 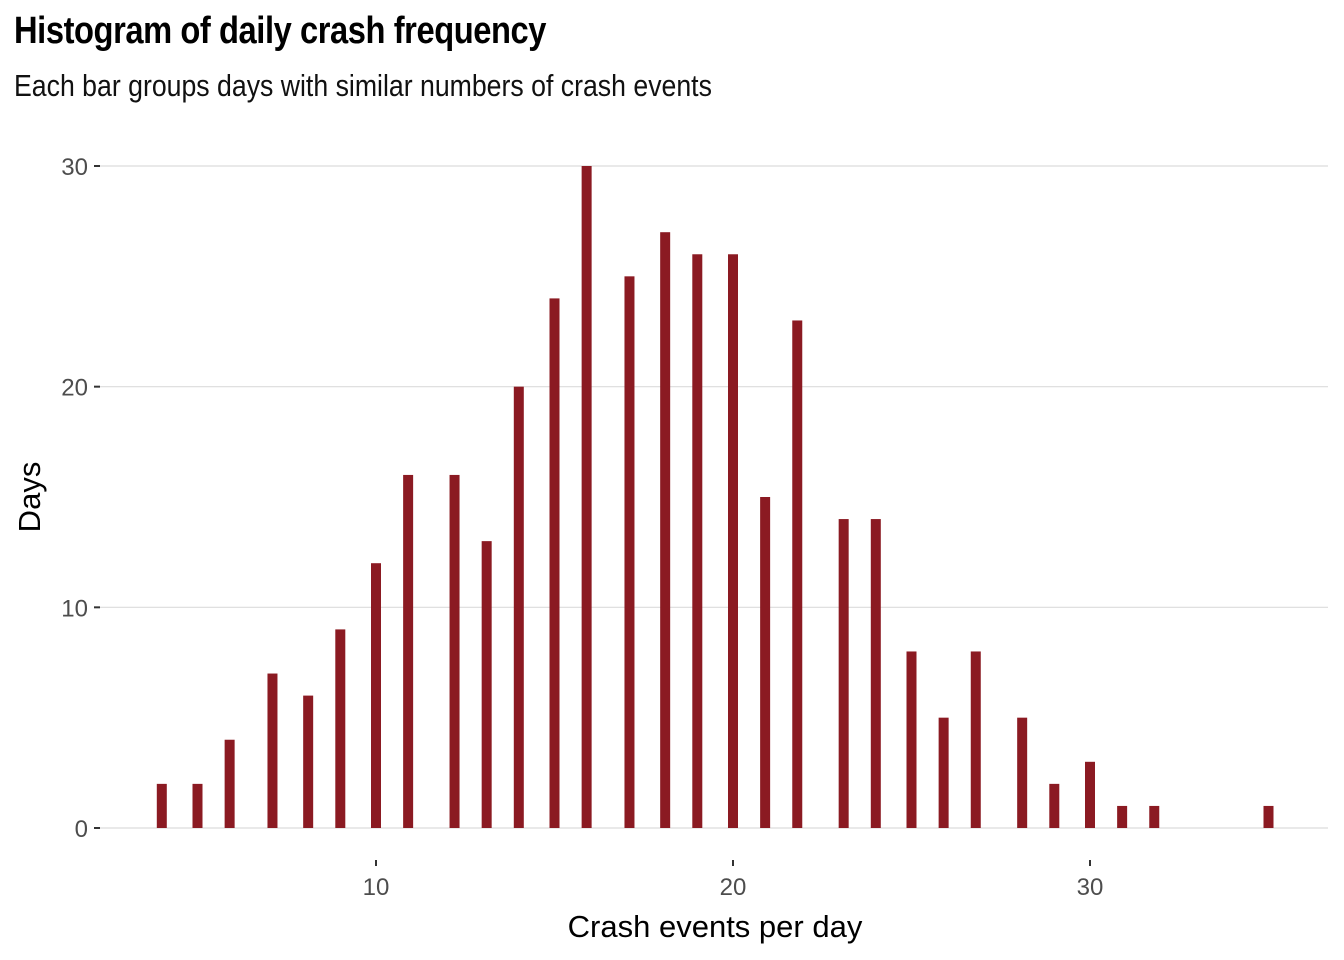 I want to click on x-tick-label: 10, so click(x=376, y=887).